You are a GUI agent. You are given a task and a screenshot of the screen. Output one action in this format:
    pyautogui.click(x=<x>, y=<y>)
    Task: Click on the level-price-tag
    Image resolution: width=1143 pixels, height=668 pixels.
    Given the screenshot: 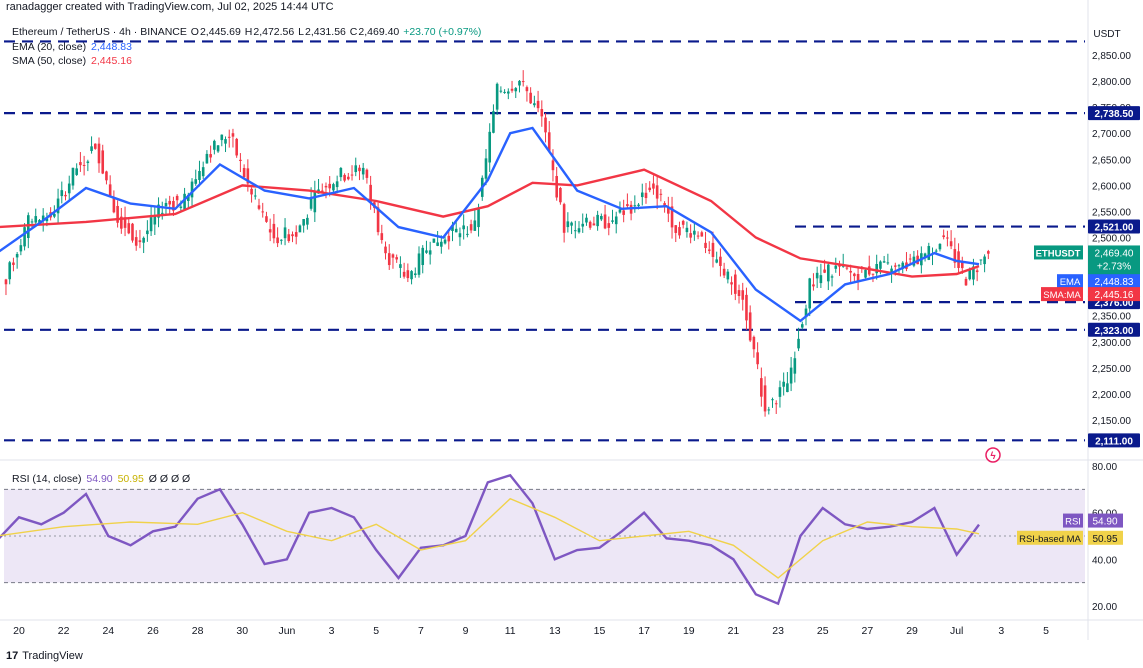 What is the action you would take?
    pyautogui.click(x=1114, y=440)
    